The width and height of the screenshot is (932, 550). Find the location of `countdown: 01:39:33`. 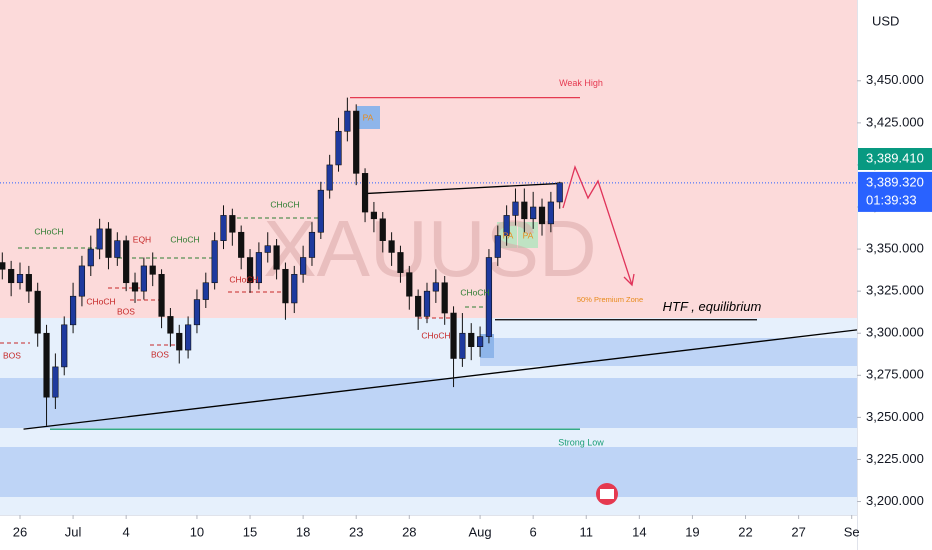

countdown: 01:39:33 is located at coordinates (891, 199).